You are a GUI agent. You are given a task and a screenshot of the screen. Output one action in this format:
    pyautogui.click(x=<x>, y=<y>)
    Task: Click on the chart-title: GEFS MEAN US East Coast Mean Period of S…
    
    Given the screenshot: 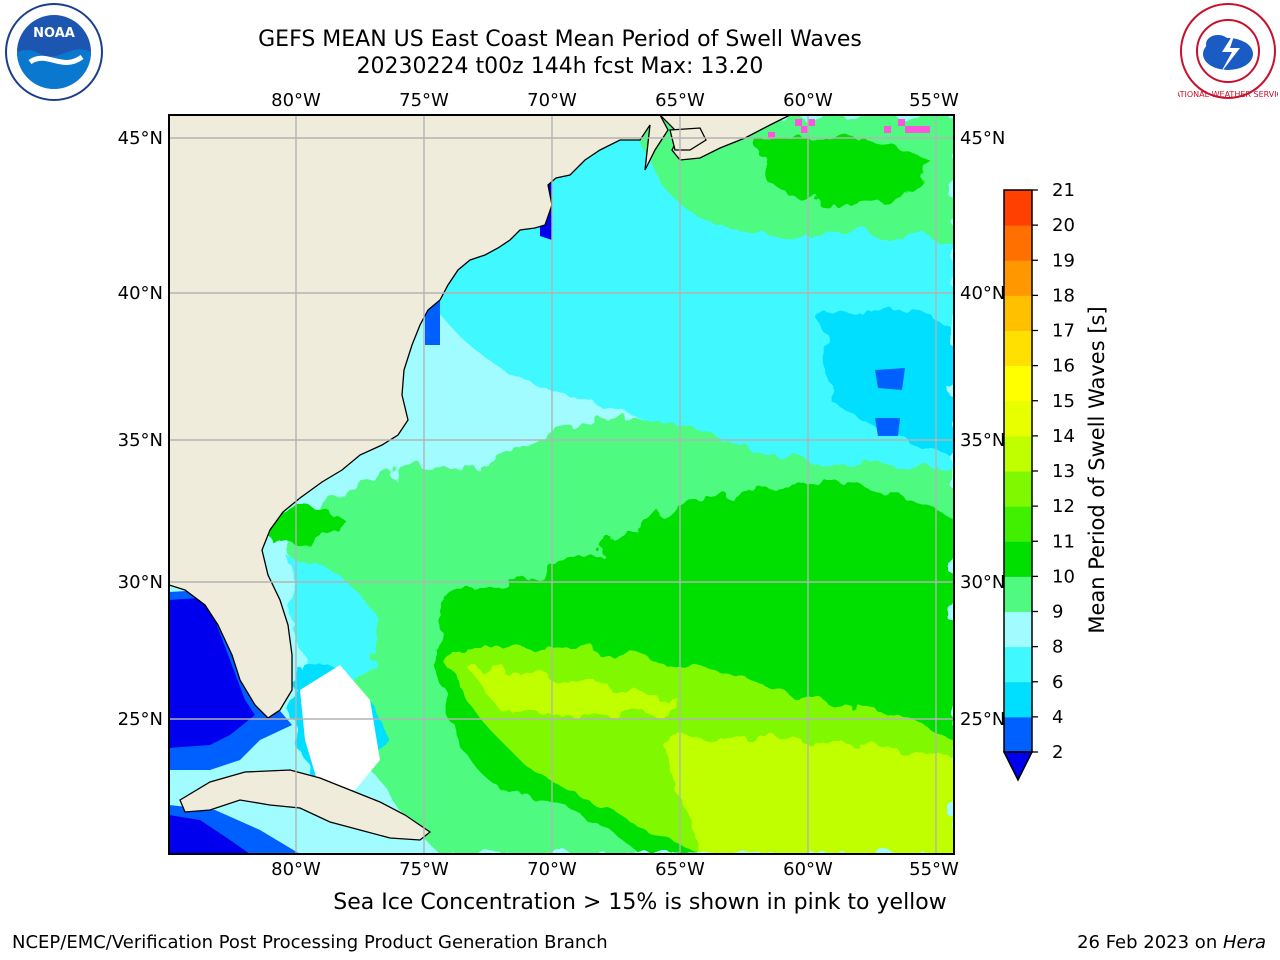 What is the action you would take?
    pyautogui.click(x=560, y=39)
    